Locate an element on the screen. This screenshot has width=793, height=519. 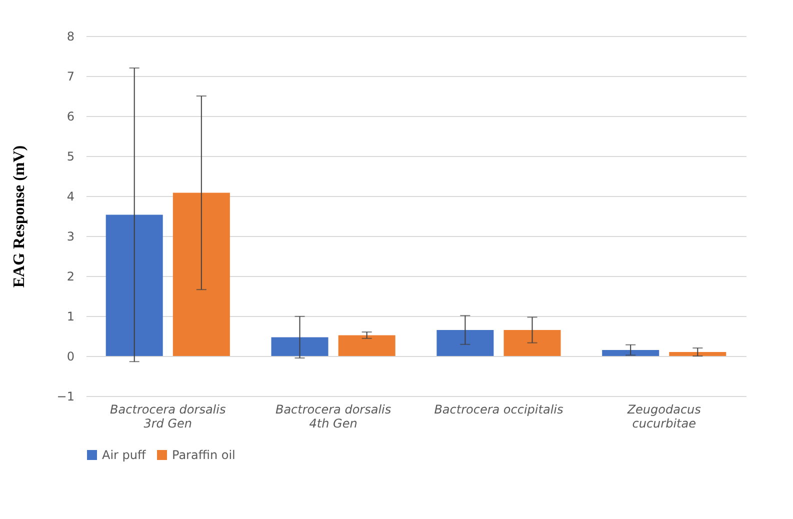
y-tick-label: 0 is located at coordinates (70, 357).